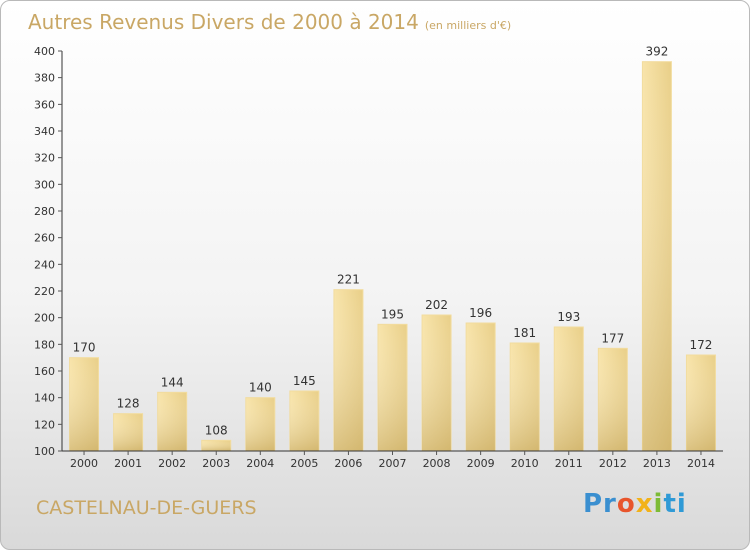 The width and height of the screenshot is (750, 550). Describe the element at coordinates (44, 318) in the screenshot. I see `y-tick-label: 200` at that location.